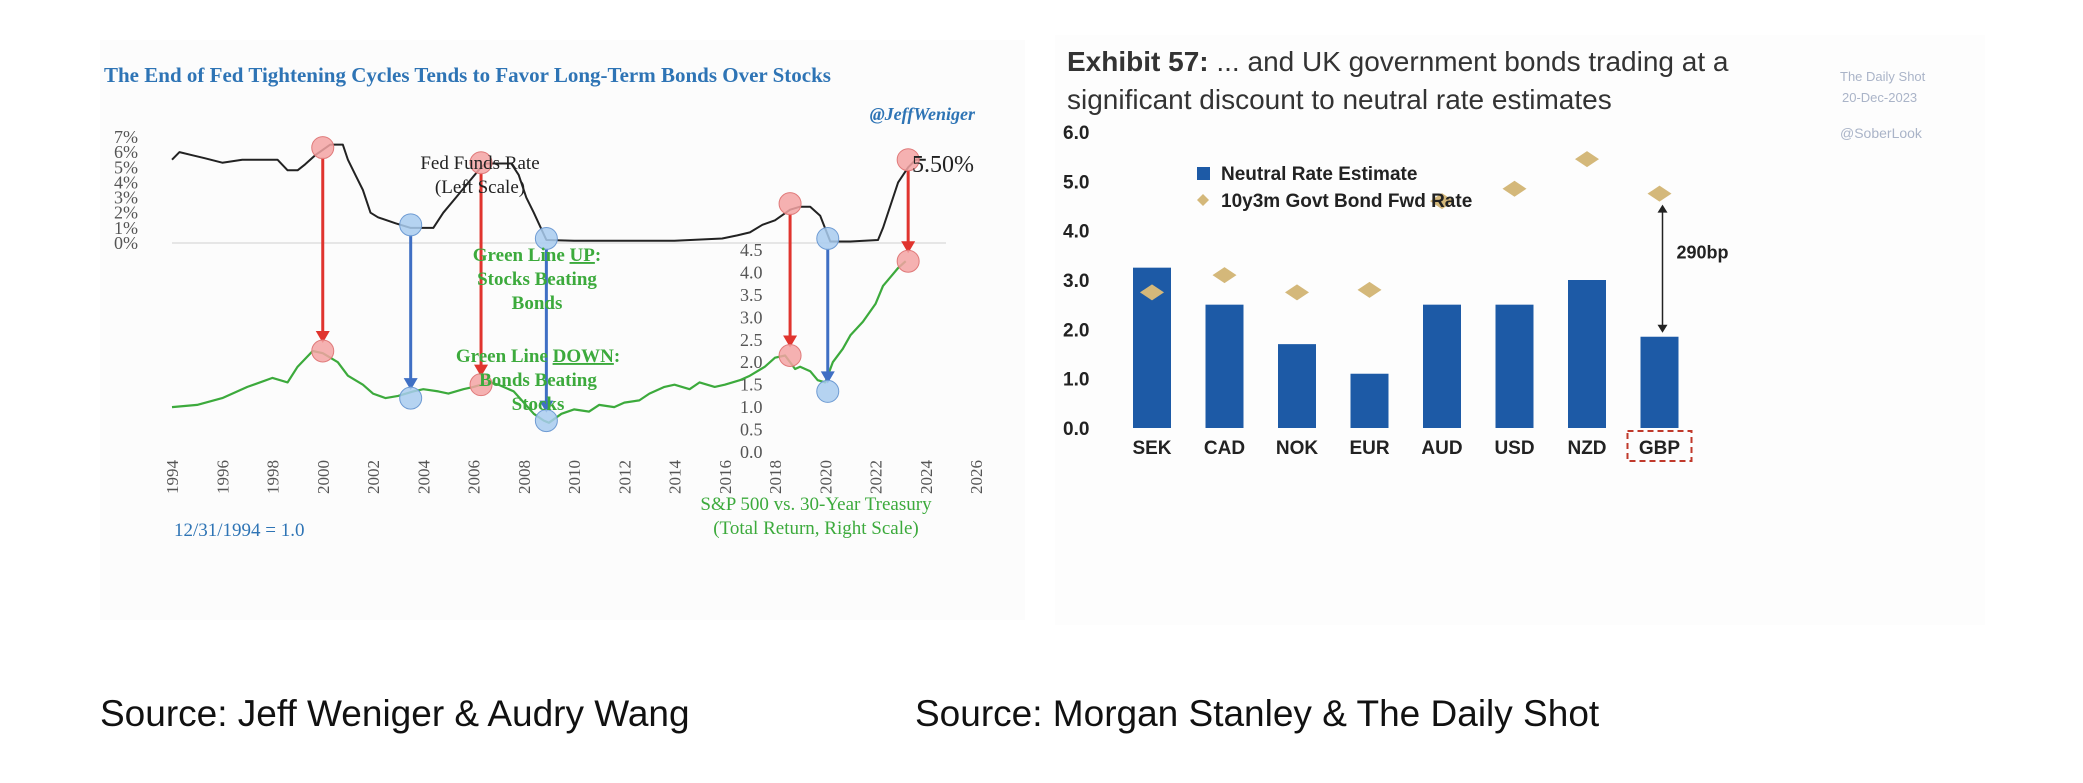  I want to click on cycle-markers, so click(615, 284).